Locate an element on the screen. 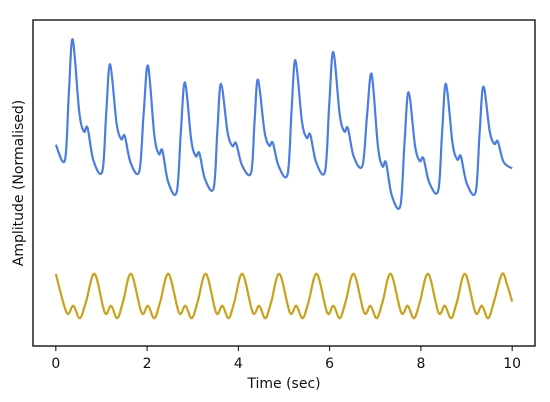  y-axis-label: Amplitude (Normalised) is located at coordinates (19, 183).